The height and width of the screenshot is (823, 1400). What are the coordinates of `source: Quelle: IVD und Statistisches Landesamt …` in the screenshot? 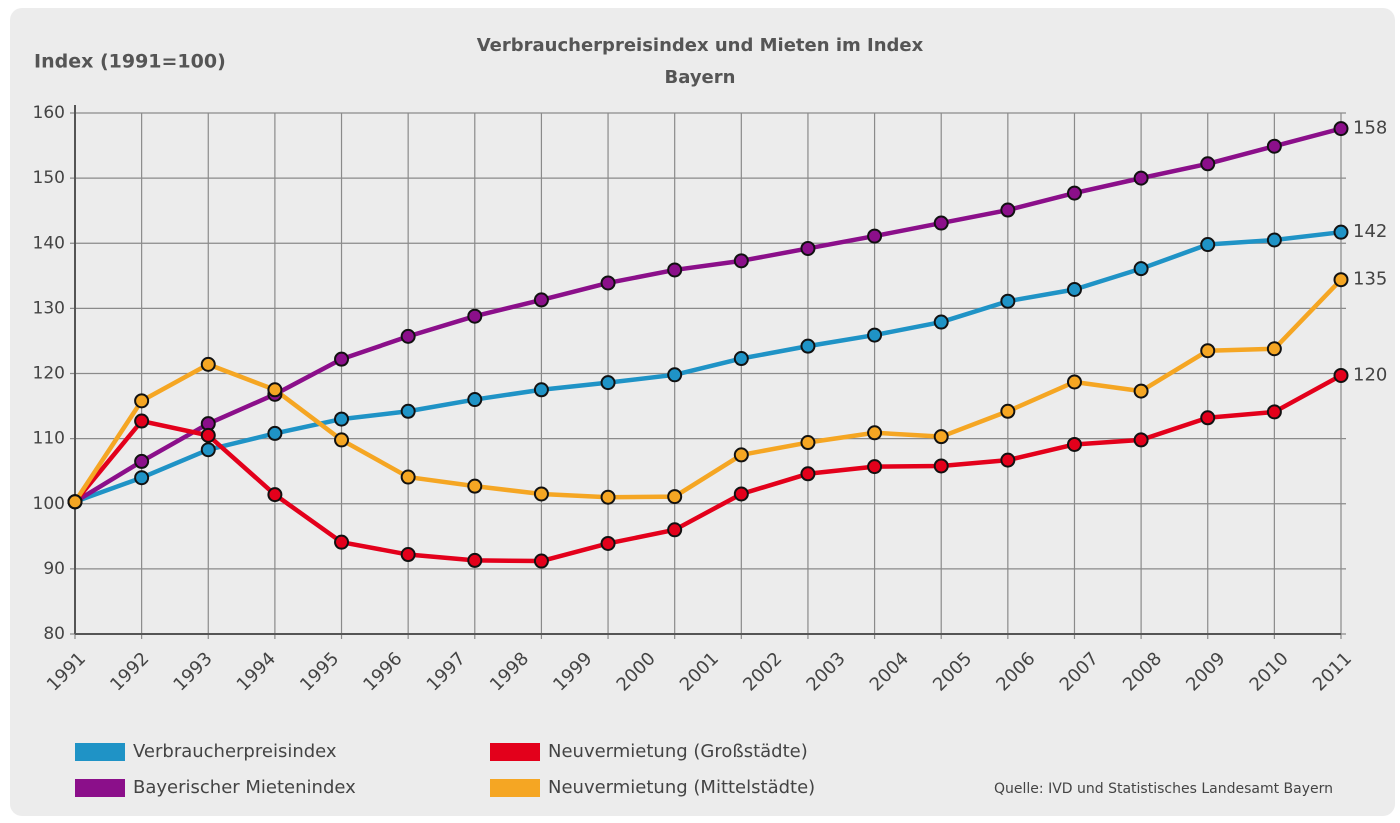 It's located at (1163, 789).